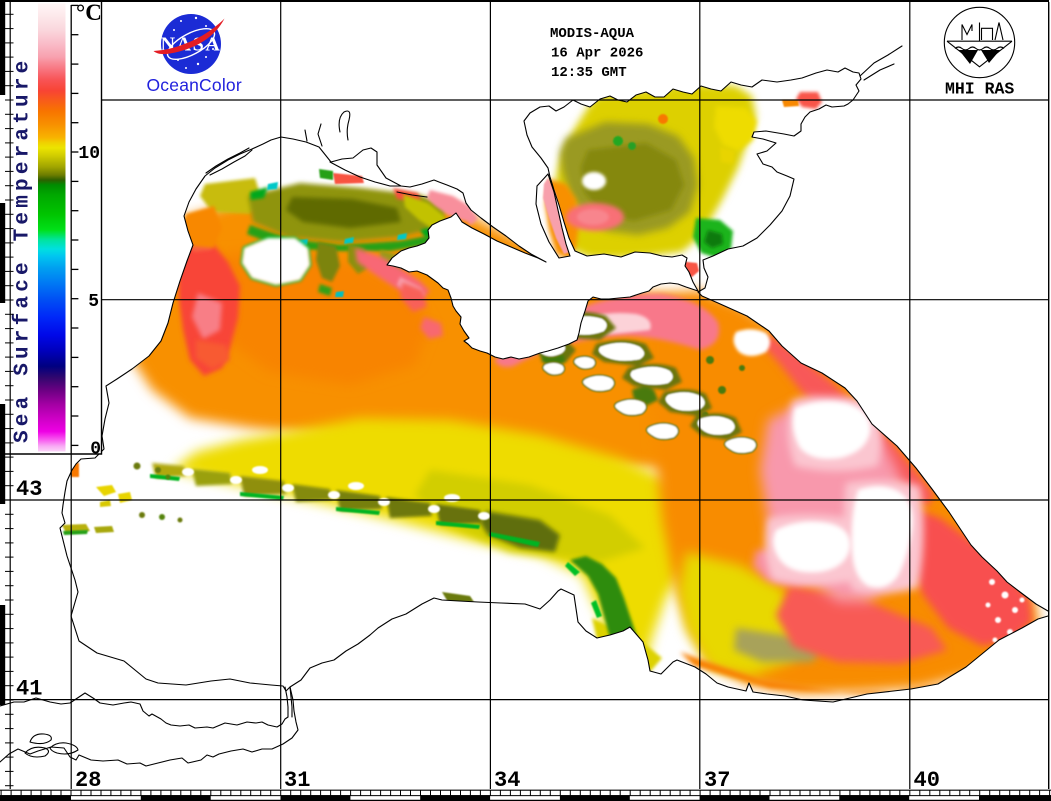  I want to click on svg-text: 31, so click(297, 780).